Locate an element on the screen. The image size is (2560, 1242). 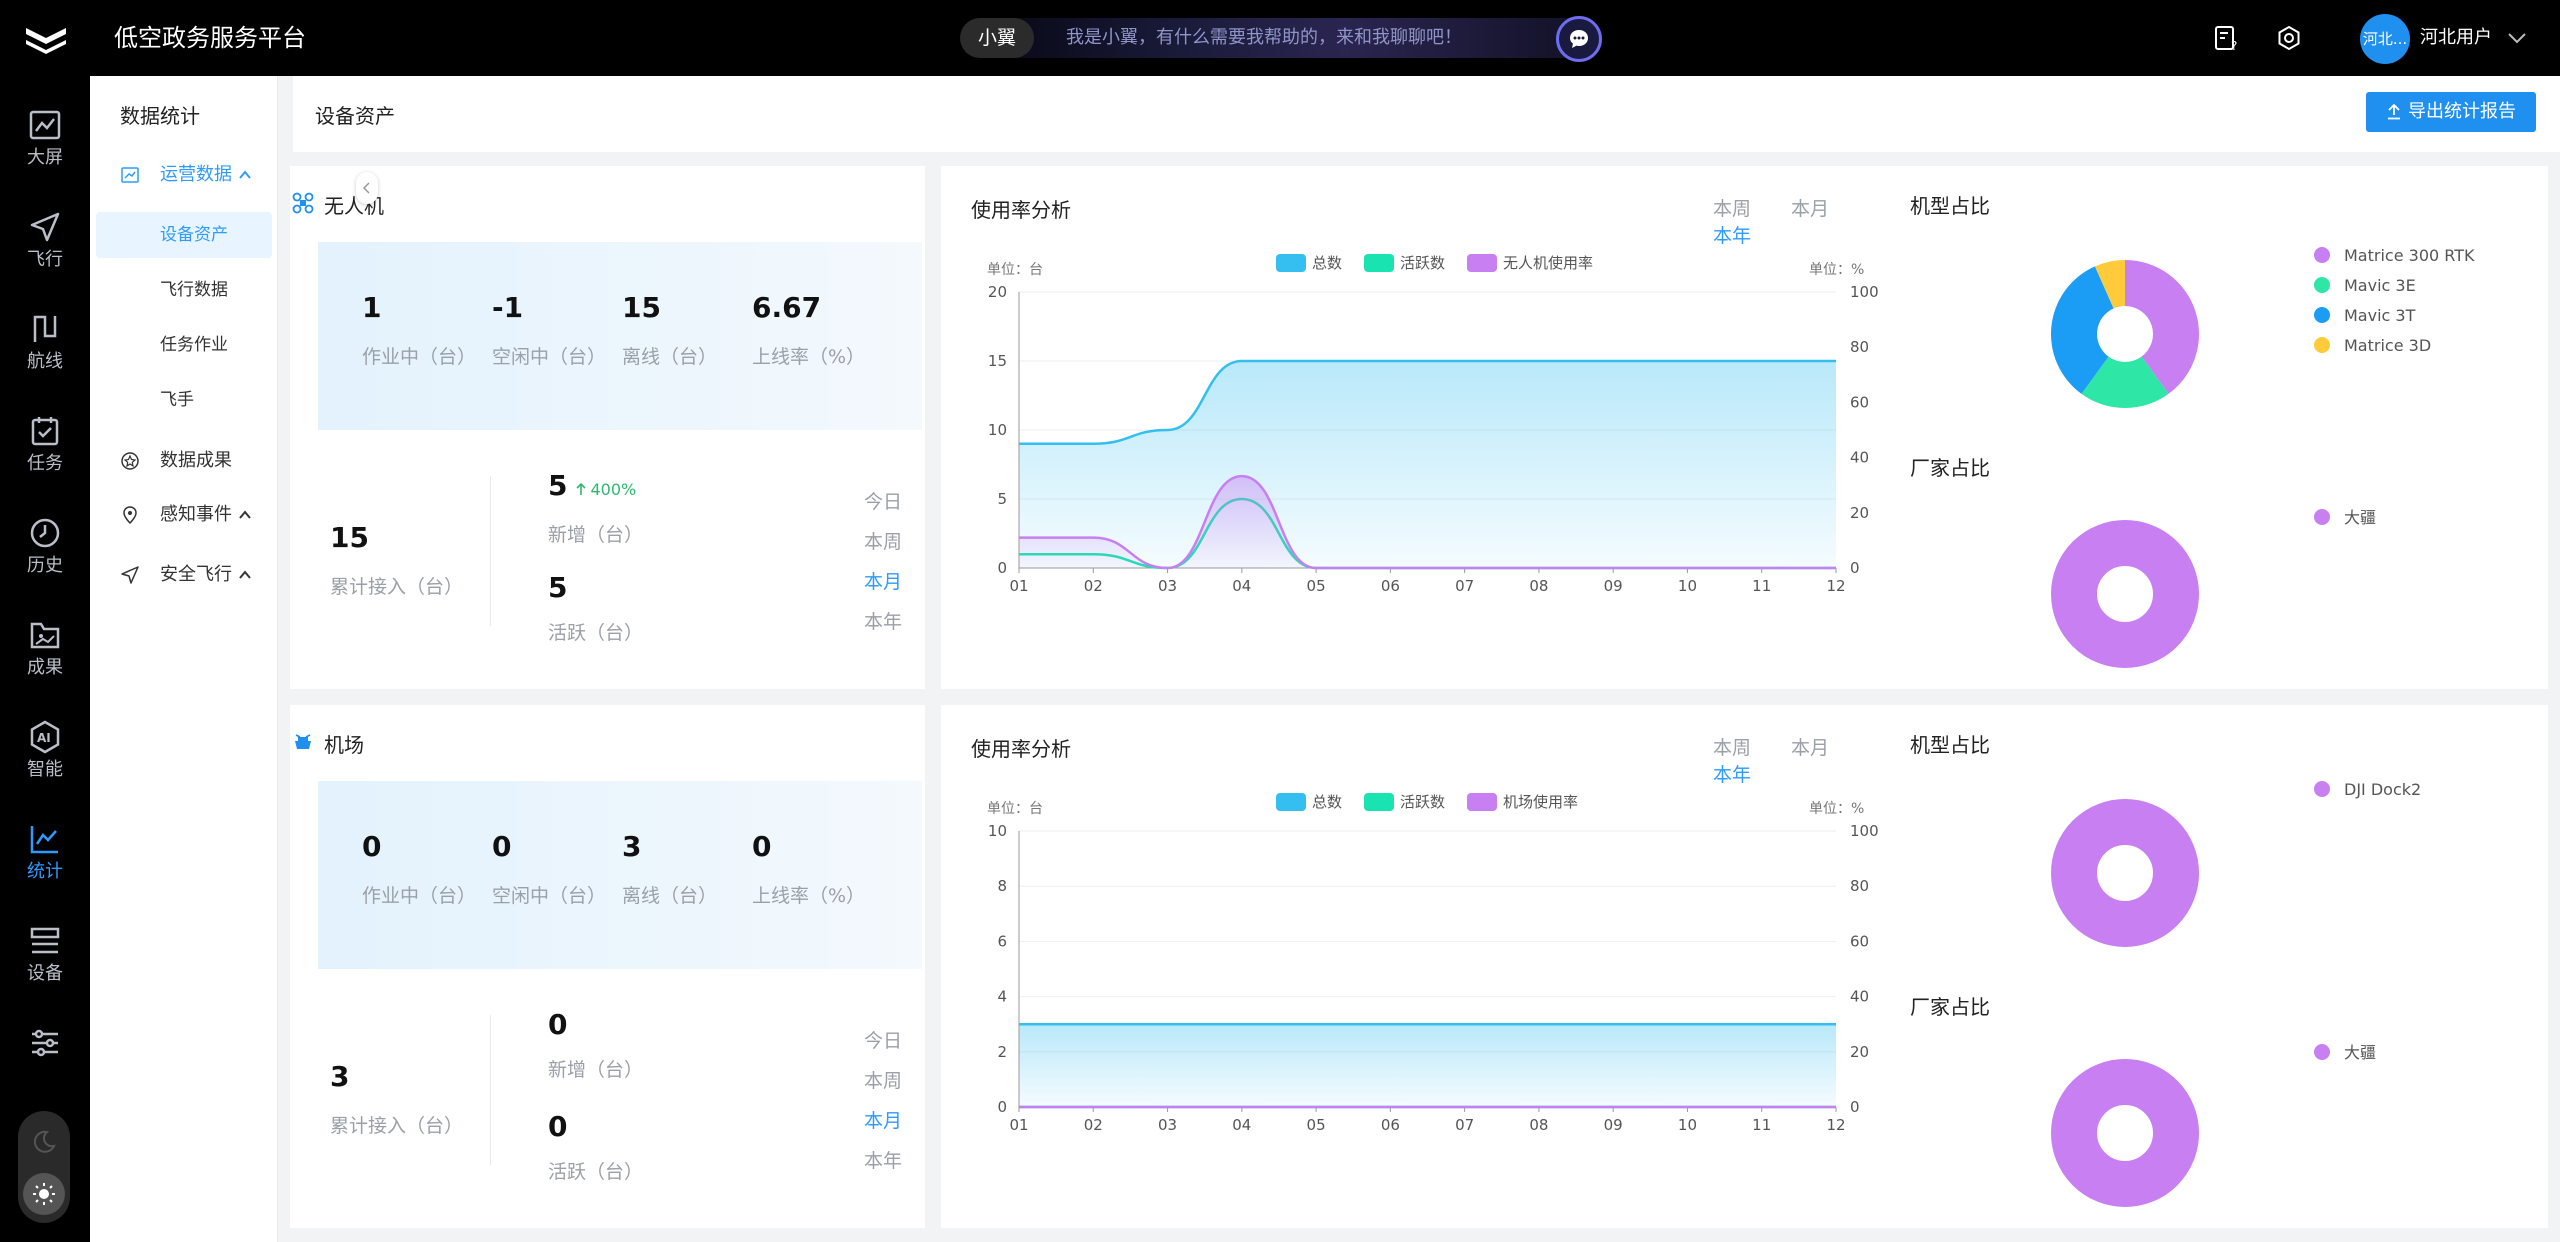
subnav-group-perception-events: 感知事件 is located at coordinates (184, 515).